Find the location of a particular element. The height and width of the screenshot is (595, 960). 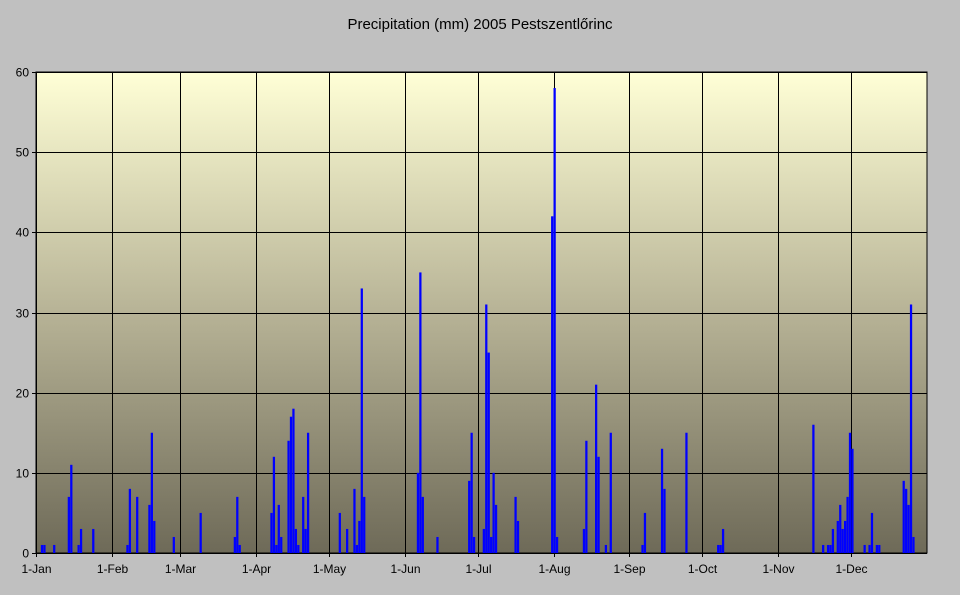

y-tick-labels: 0 10 20 30 40 50 60 is located at coordinates (23, 313).